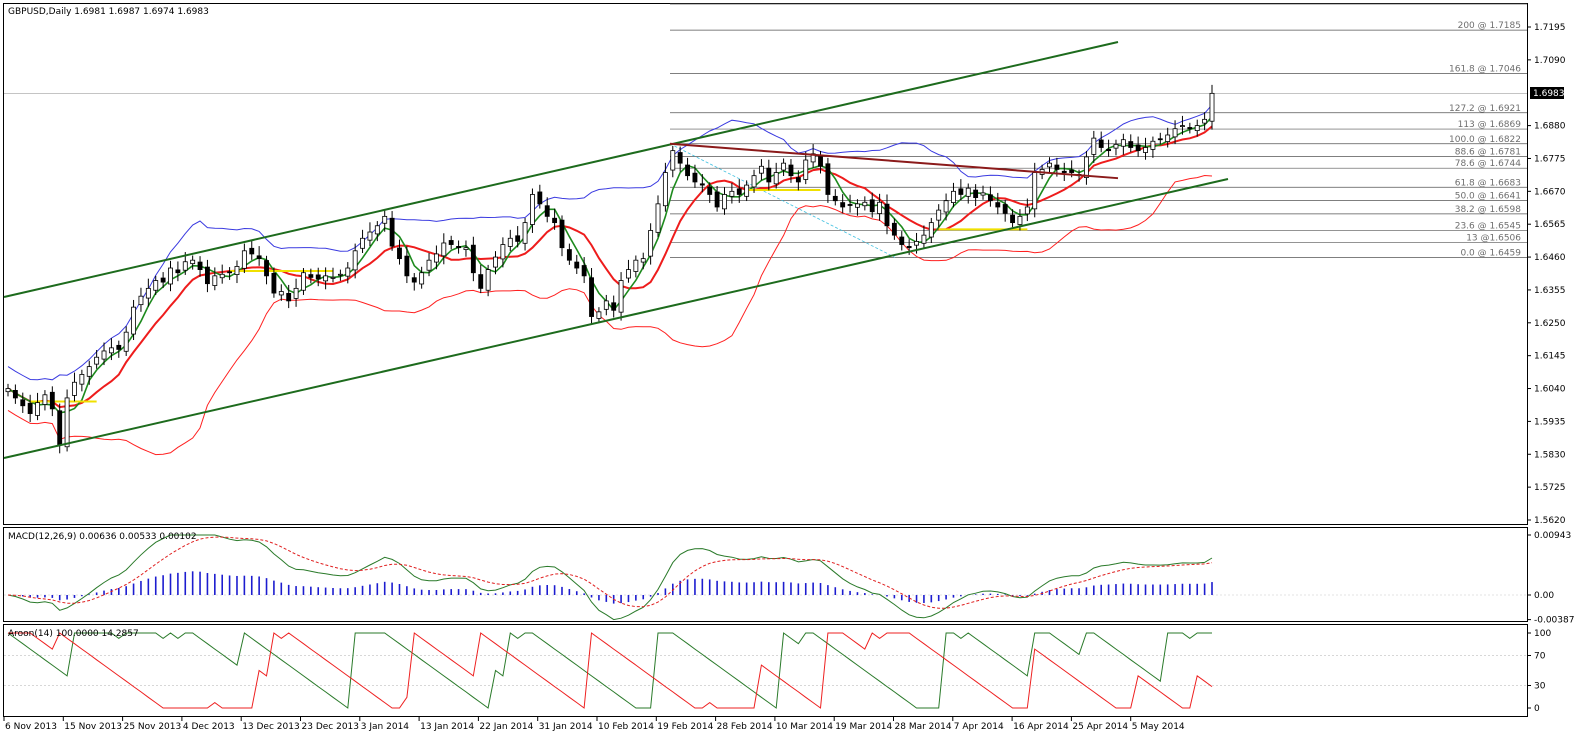  What do you see at coordinates (1489, 26) in the screenshot?
I see `fib-level-label: 200 @ 1.7185` at bounding box center [1489, 26].